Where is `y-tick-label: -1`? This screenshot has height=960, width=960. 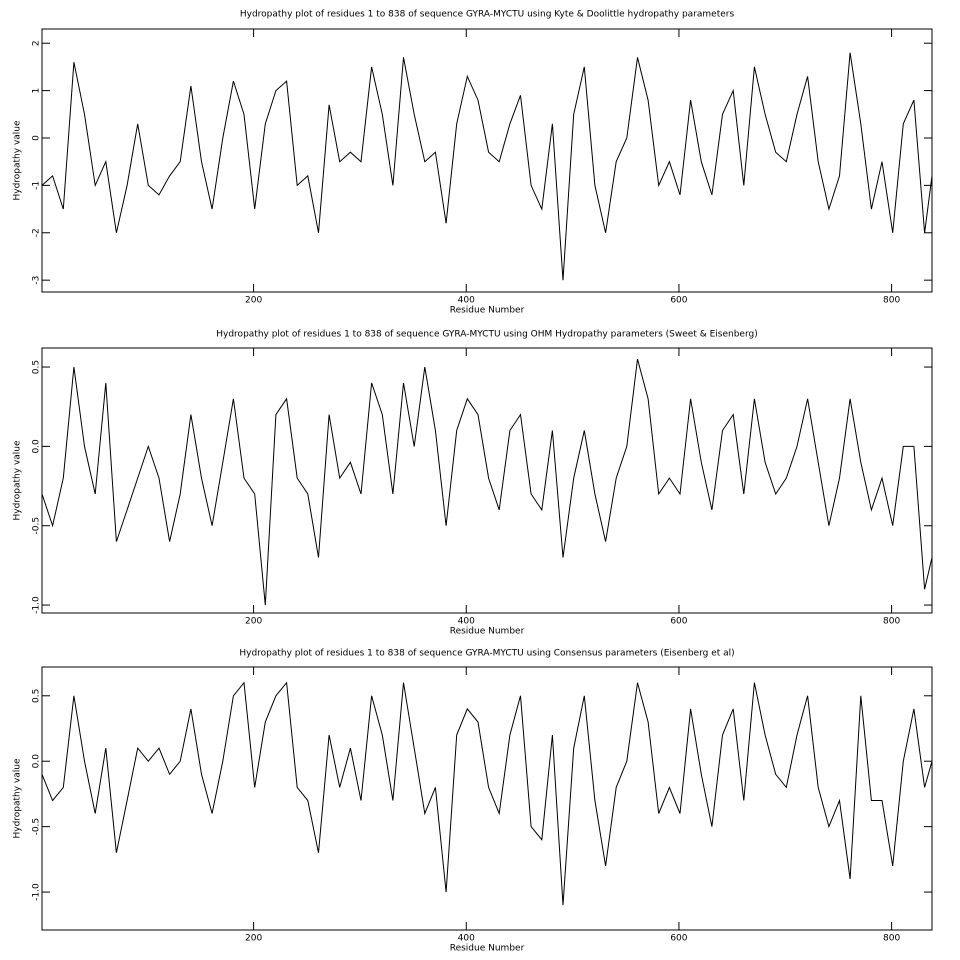
y-tick-label: -1 is located at coordinates (37, 185).